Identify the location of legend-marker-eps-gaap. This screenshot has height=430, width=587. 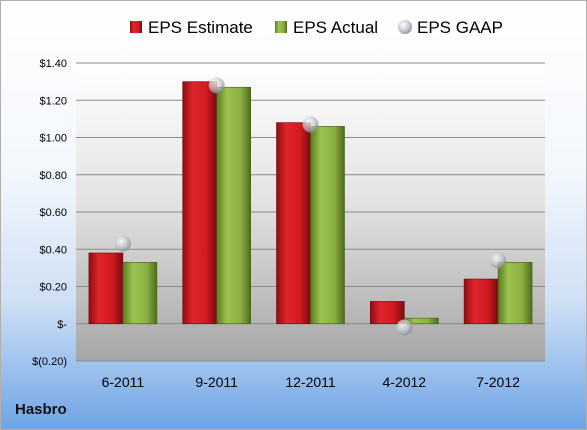
(405, 27).